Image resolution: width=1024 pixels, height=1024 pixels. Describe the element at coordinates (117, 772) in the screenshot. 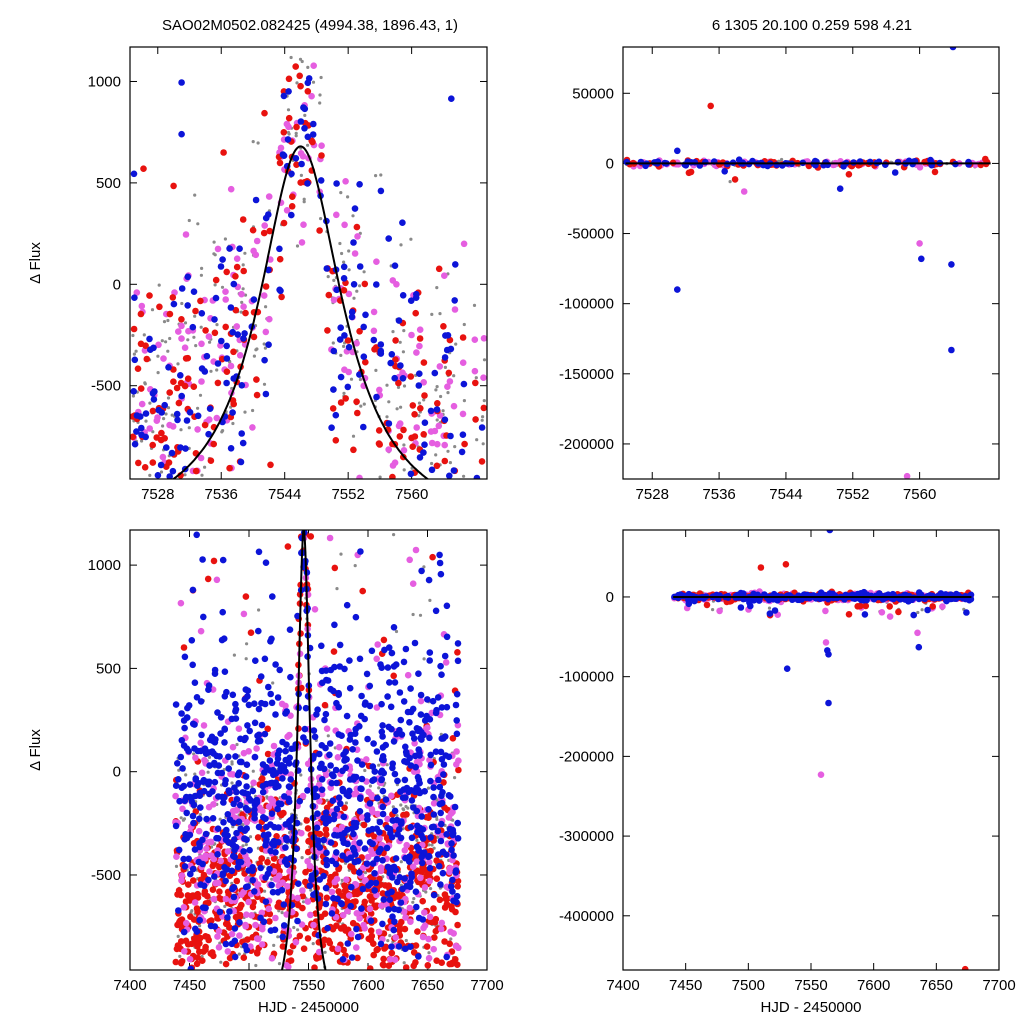

I see `y-tick-label: 0` at that location.